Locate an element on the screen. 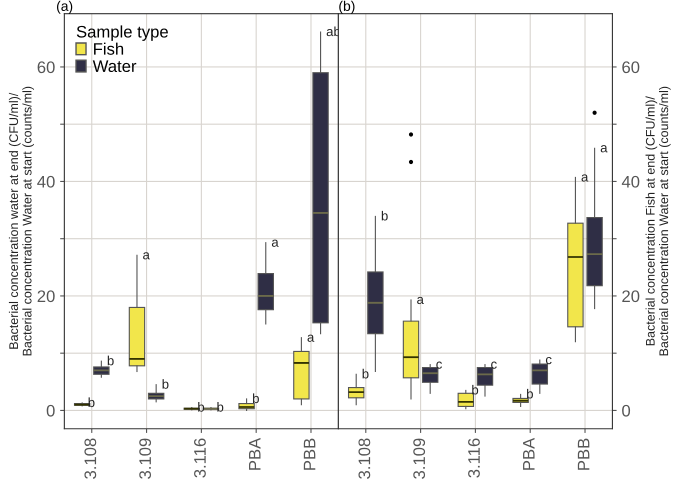 The height and width of the screenshot is (490, 692). y2-axis-title: Bacterial concentration Fish at end (CFU/ml)/ Bacterial concentration Water at start (counts/ml) is located at coordinates (658, 221).